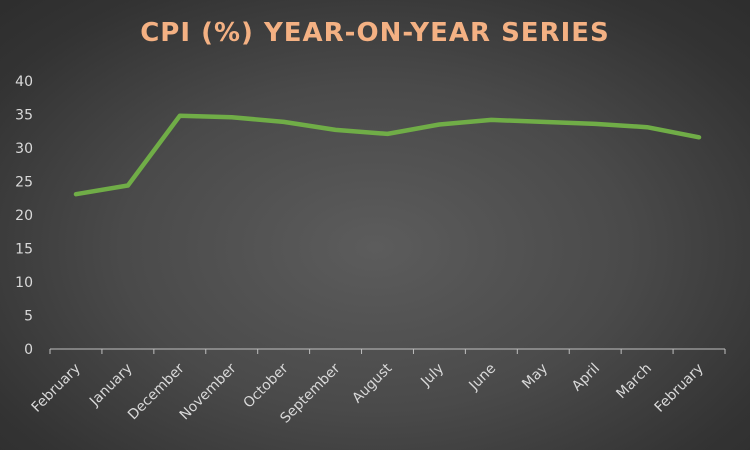 The width and height of the screenshot is (750, 450). I want to click on y-tick-label: 40, so click(24, 82).